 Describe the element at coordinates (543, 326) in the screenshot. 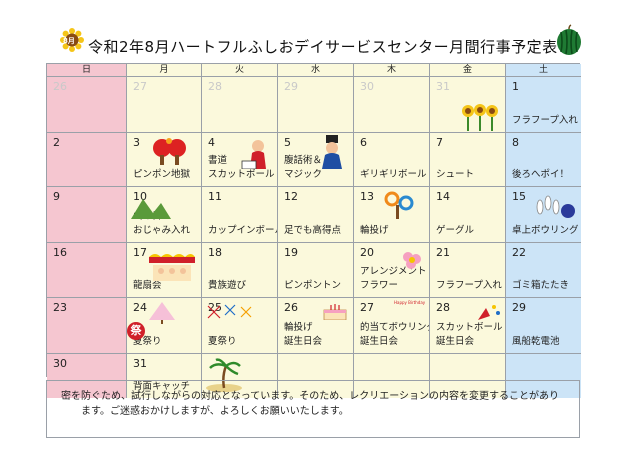

I see `day-cell: 29 風船乾電池` at that location.